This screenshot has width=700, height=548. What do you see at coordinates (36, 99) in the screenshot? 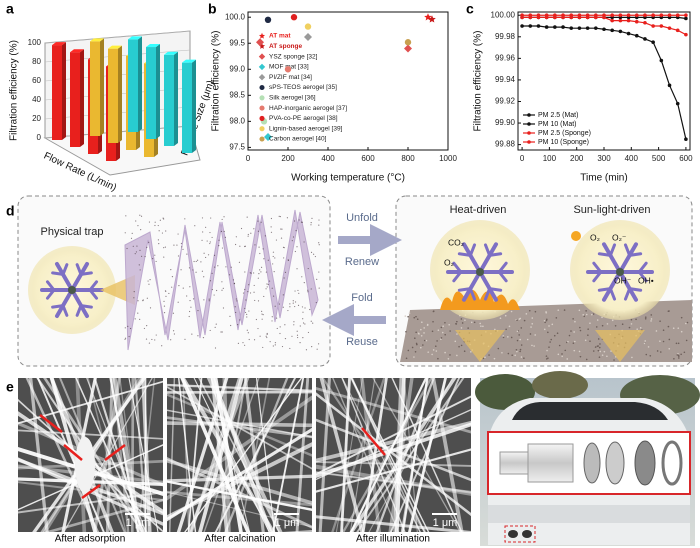
I see `y-tick-label: 40` at bounding box center [36, 99].